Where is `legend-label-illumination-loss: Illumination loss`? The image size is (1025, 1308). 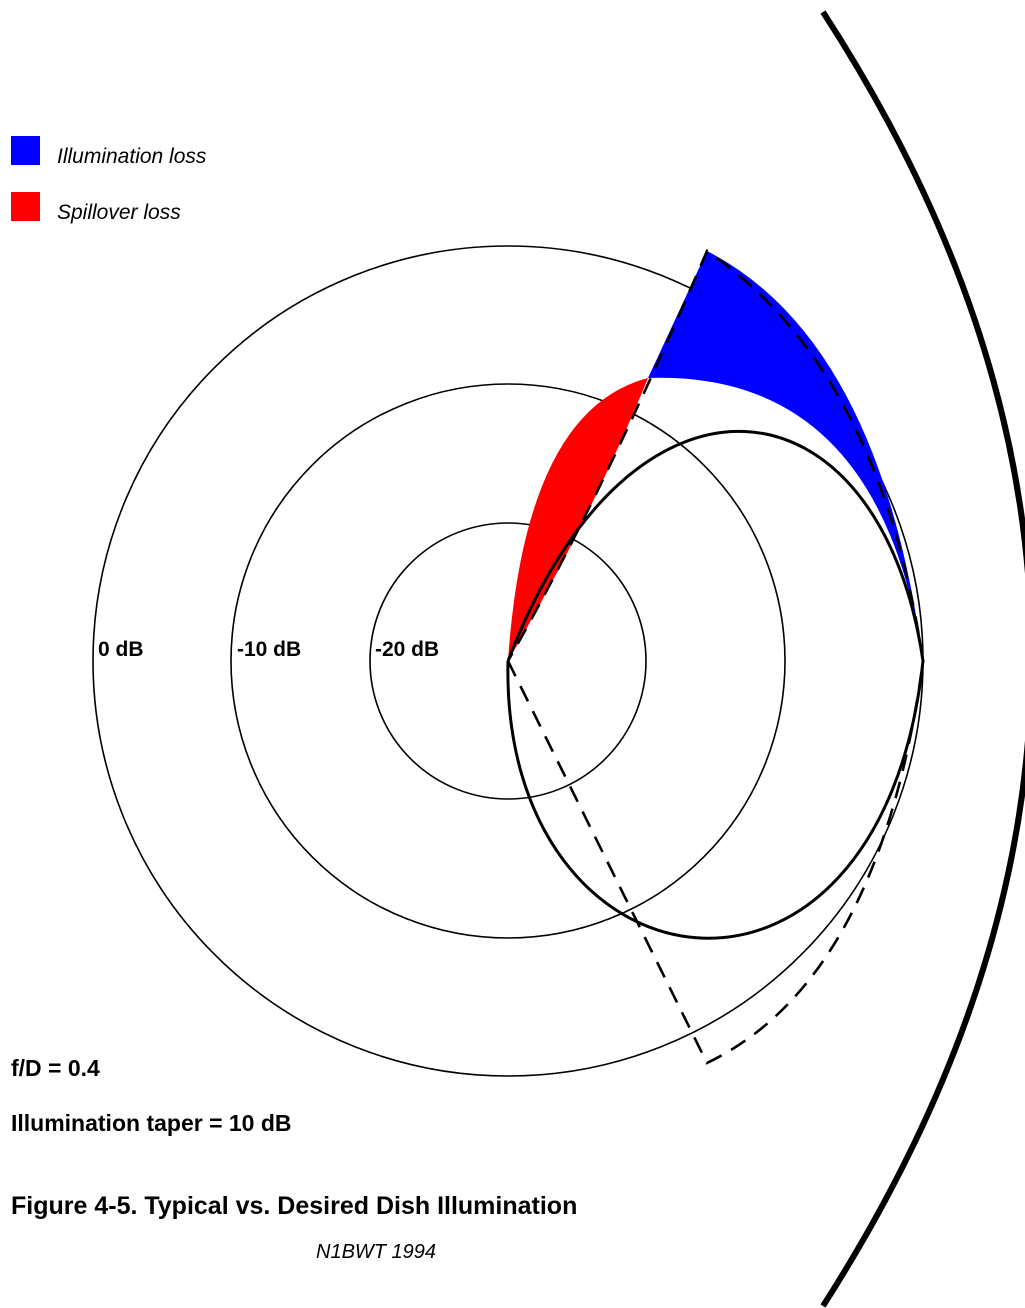
legend-label-illumination-loss: Illumination loss is located at coordinates (132, 156).